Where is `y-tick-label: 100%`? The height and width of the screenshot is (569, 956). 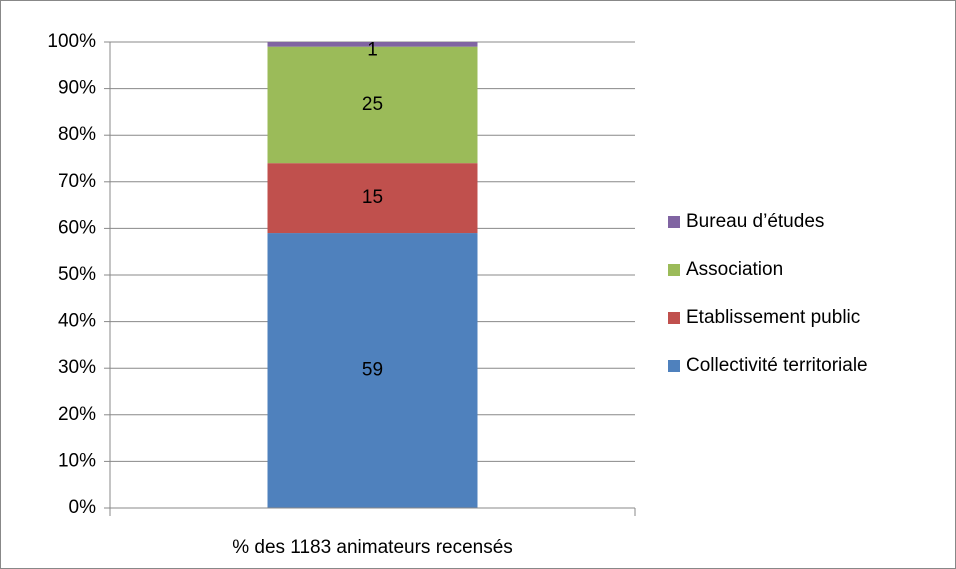 y-tick-label: 100% is located at coordinates (71, 41).